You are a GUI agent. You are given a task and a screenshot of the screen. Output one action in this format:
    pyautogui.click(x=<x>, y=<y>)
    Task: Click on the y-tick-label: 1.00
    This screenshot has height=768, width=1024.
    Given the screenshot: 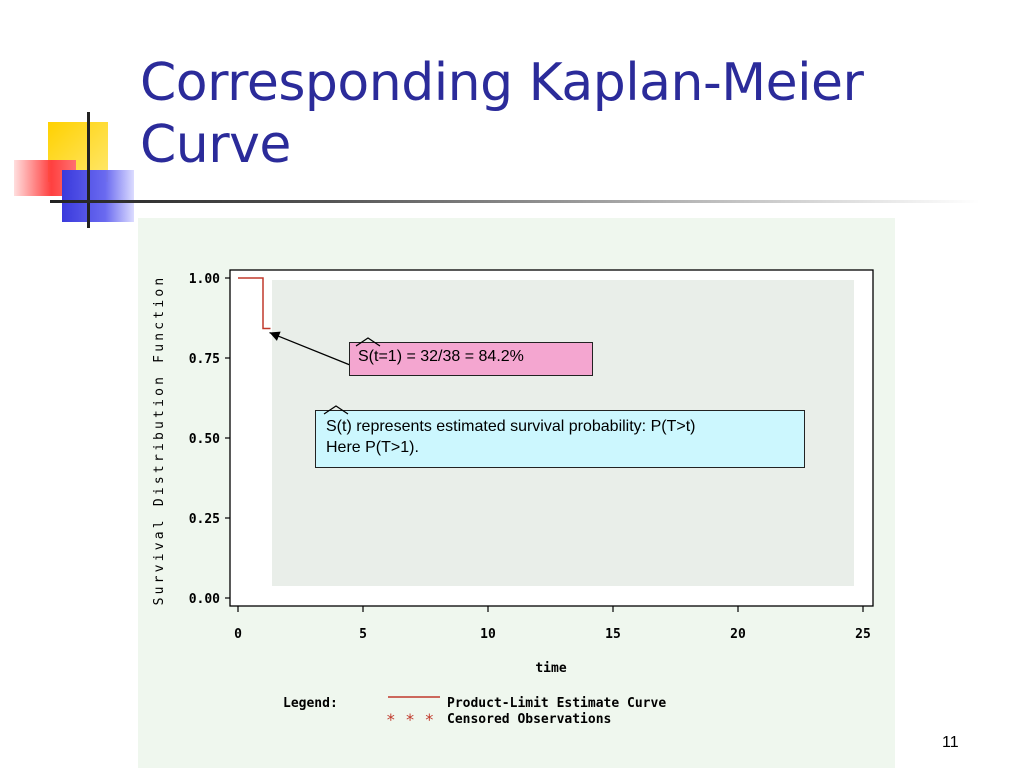 What is the action you would take?
    pyautogui.click(x=204, y=279)
    